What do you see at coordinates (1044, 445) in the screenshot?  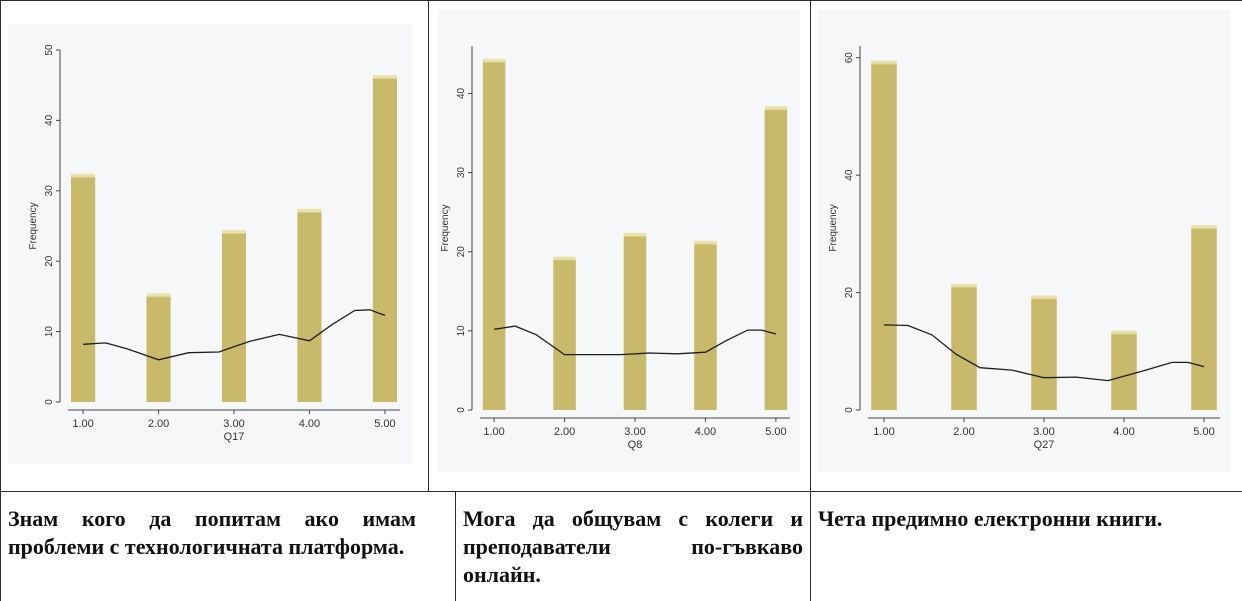 I see `x-axis-label: Q27` at bounding box center [1044, 445].